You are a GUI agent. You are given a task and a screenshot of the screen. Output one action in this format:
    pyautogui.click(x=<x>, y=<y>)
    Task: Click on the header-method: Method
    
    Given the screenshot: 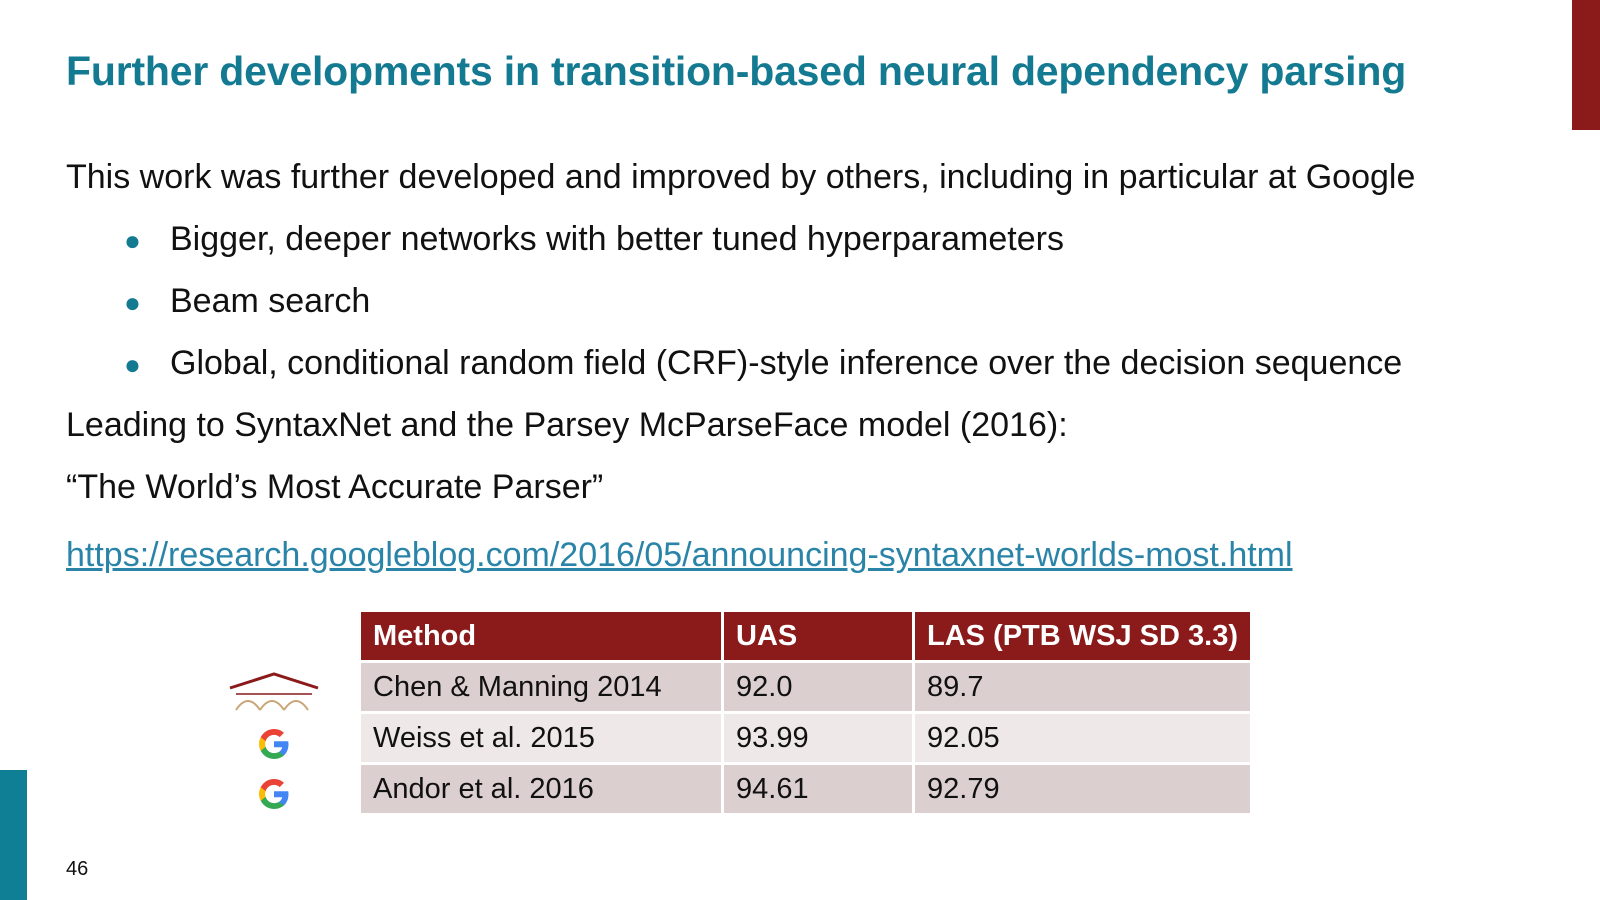 What is the action you would take?
    pyautogui.click(x=541, y=636)
    